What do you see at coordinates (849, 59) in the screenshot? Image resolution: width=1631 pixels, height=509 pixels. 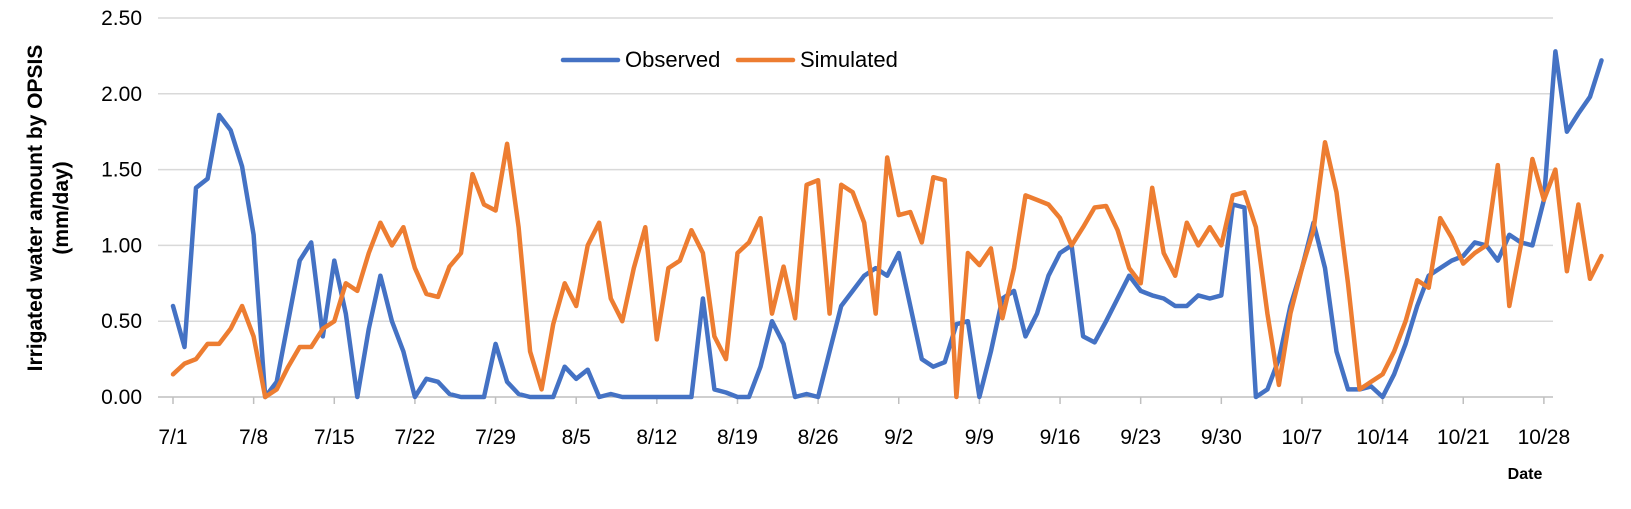 I see `legend-label-simulated: Simulated` at bounding box center [849, 59].